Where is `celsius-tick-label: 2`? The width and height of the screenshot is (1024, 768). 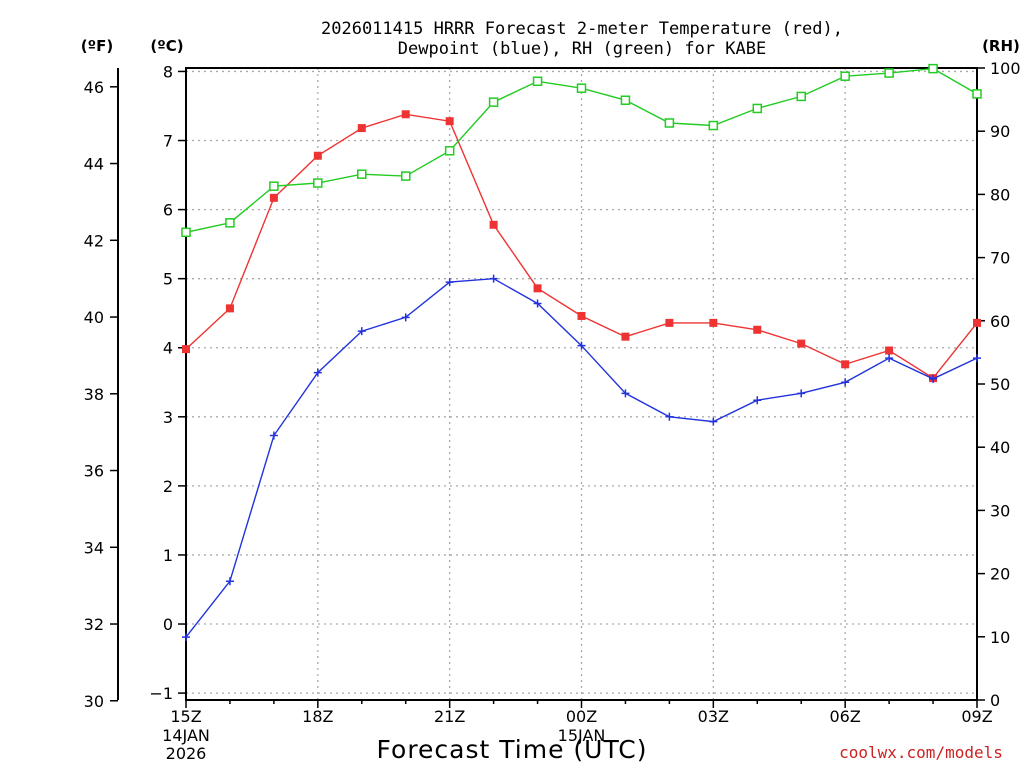 celsius-tick-label: 2 is located at coordinates (168, 486).